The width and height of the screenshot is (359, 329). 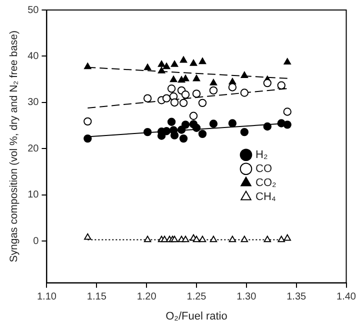 I want to click on y-axis-title: Syngas composition (vol %, dry and N₂ free base), so click(x=14, y=146).